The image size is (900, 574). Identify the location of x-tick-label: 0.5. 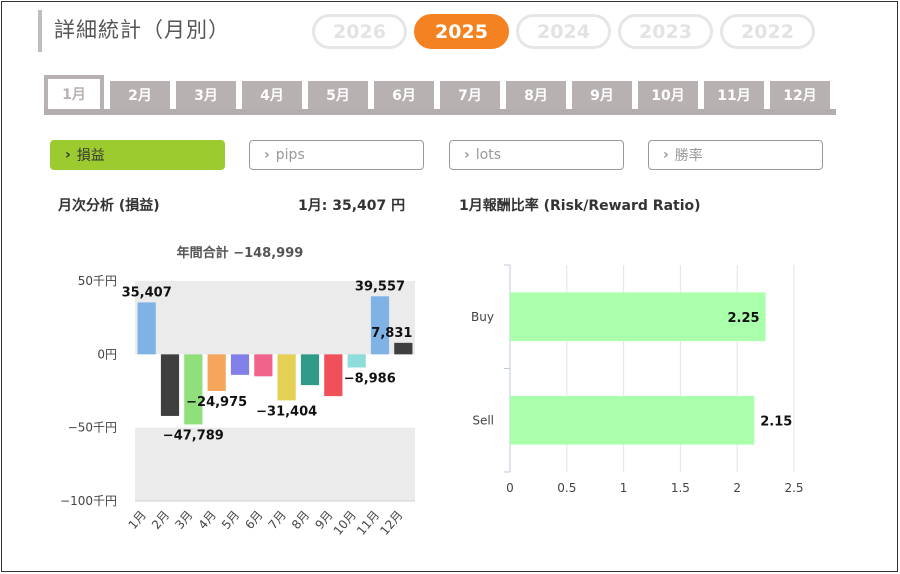
(566, 488).